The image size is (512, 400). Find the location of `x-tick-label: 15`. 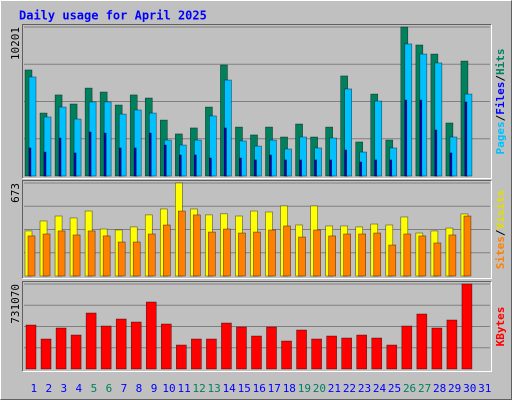

x-tick-label: 15 is located at coordinates (244, 388).